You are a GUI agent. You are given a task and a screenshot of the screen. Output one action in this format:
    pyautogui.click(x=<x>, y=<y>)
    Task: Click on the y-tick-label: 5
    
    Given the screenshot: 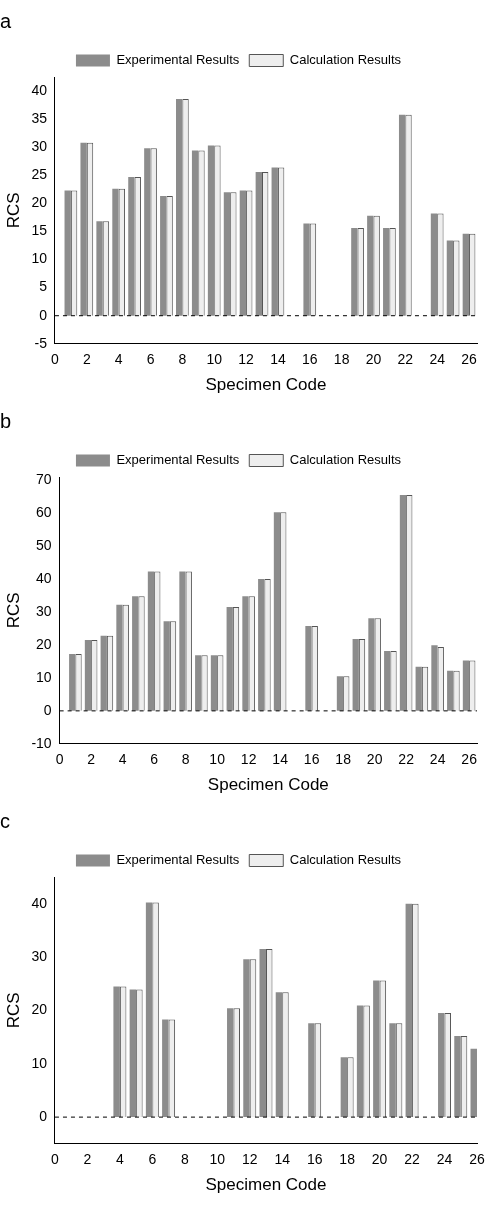 What is the action you would take?
    pyautogui.click(x=43, y=286)
    